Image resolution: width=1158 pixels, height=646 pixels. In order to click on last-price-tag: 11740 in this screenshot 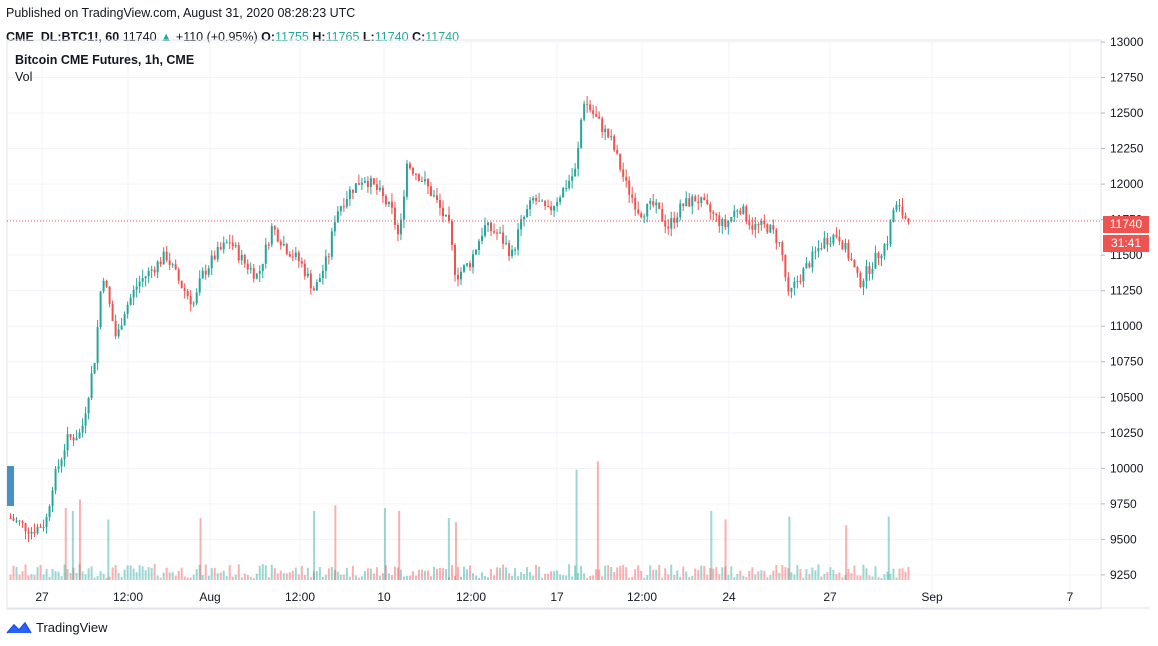, I will do `click(1126, 224)`.